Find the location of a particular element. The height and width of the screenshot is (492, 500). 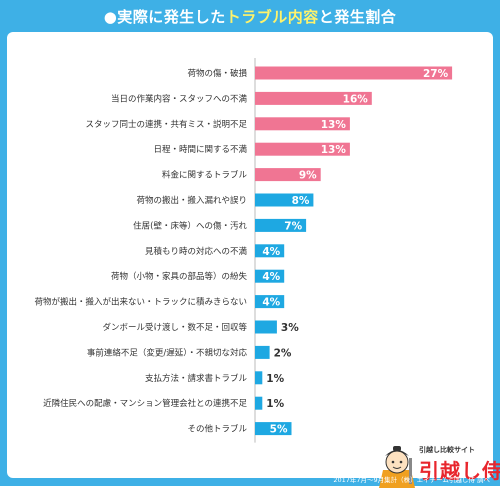

category-label: 当日の作業内容・スタッフへの不満 is located at coordinates (179, 98).